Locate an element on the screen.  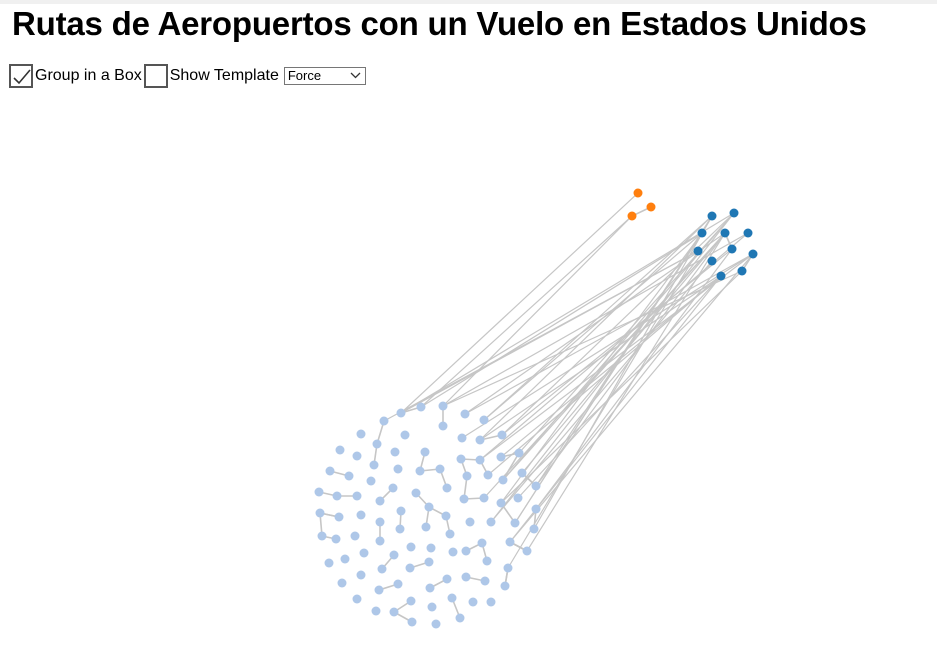
show-template-checkbox is located at coordinates (155, 76).